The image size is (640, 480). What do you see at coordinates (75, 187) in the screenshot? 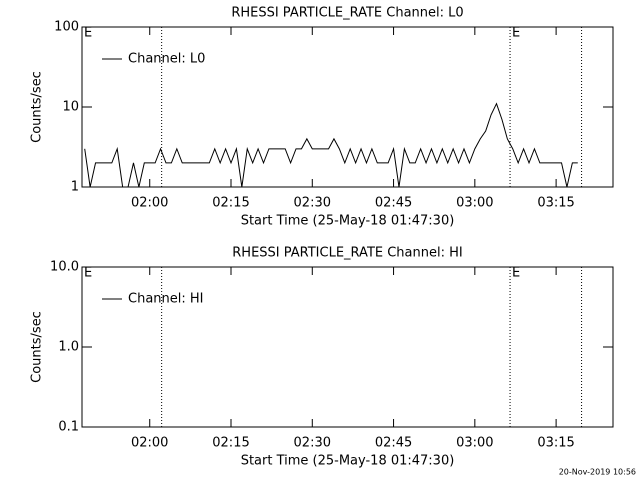
I see `y-tick-label: 1` at bounding box center [75, 187].